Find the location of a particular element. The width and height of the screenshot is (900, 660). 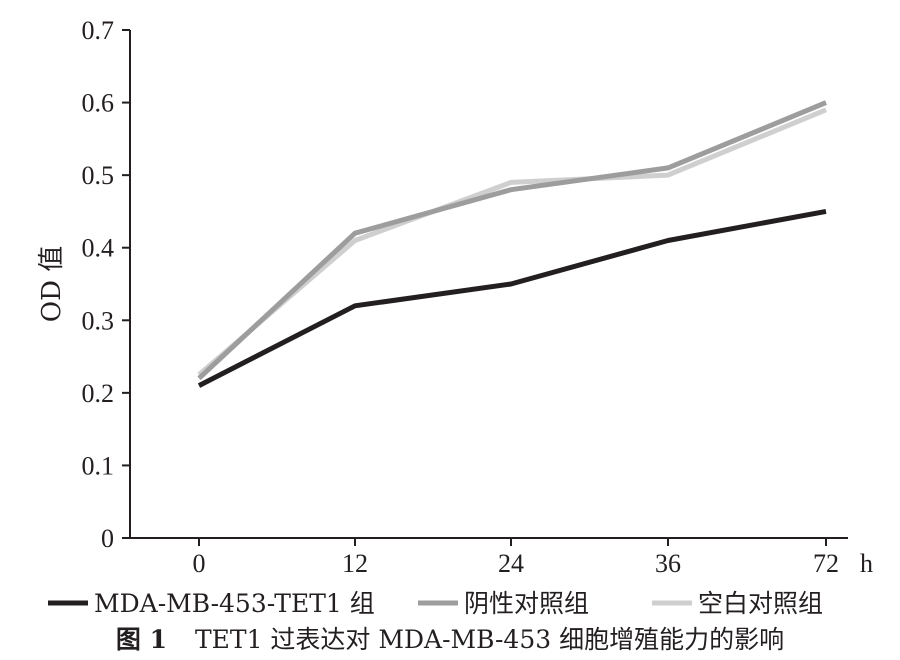

y-axis-label: OD 值 is located at coordinates (52, 284).